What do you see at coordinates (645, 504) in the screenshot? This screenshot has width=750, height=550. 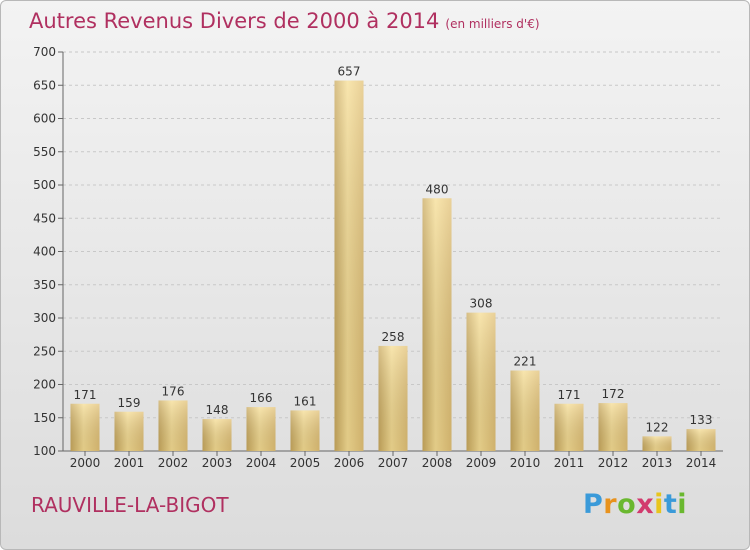 I see `logo-letter: x` at bounding box center [645, 504].